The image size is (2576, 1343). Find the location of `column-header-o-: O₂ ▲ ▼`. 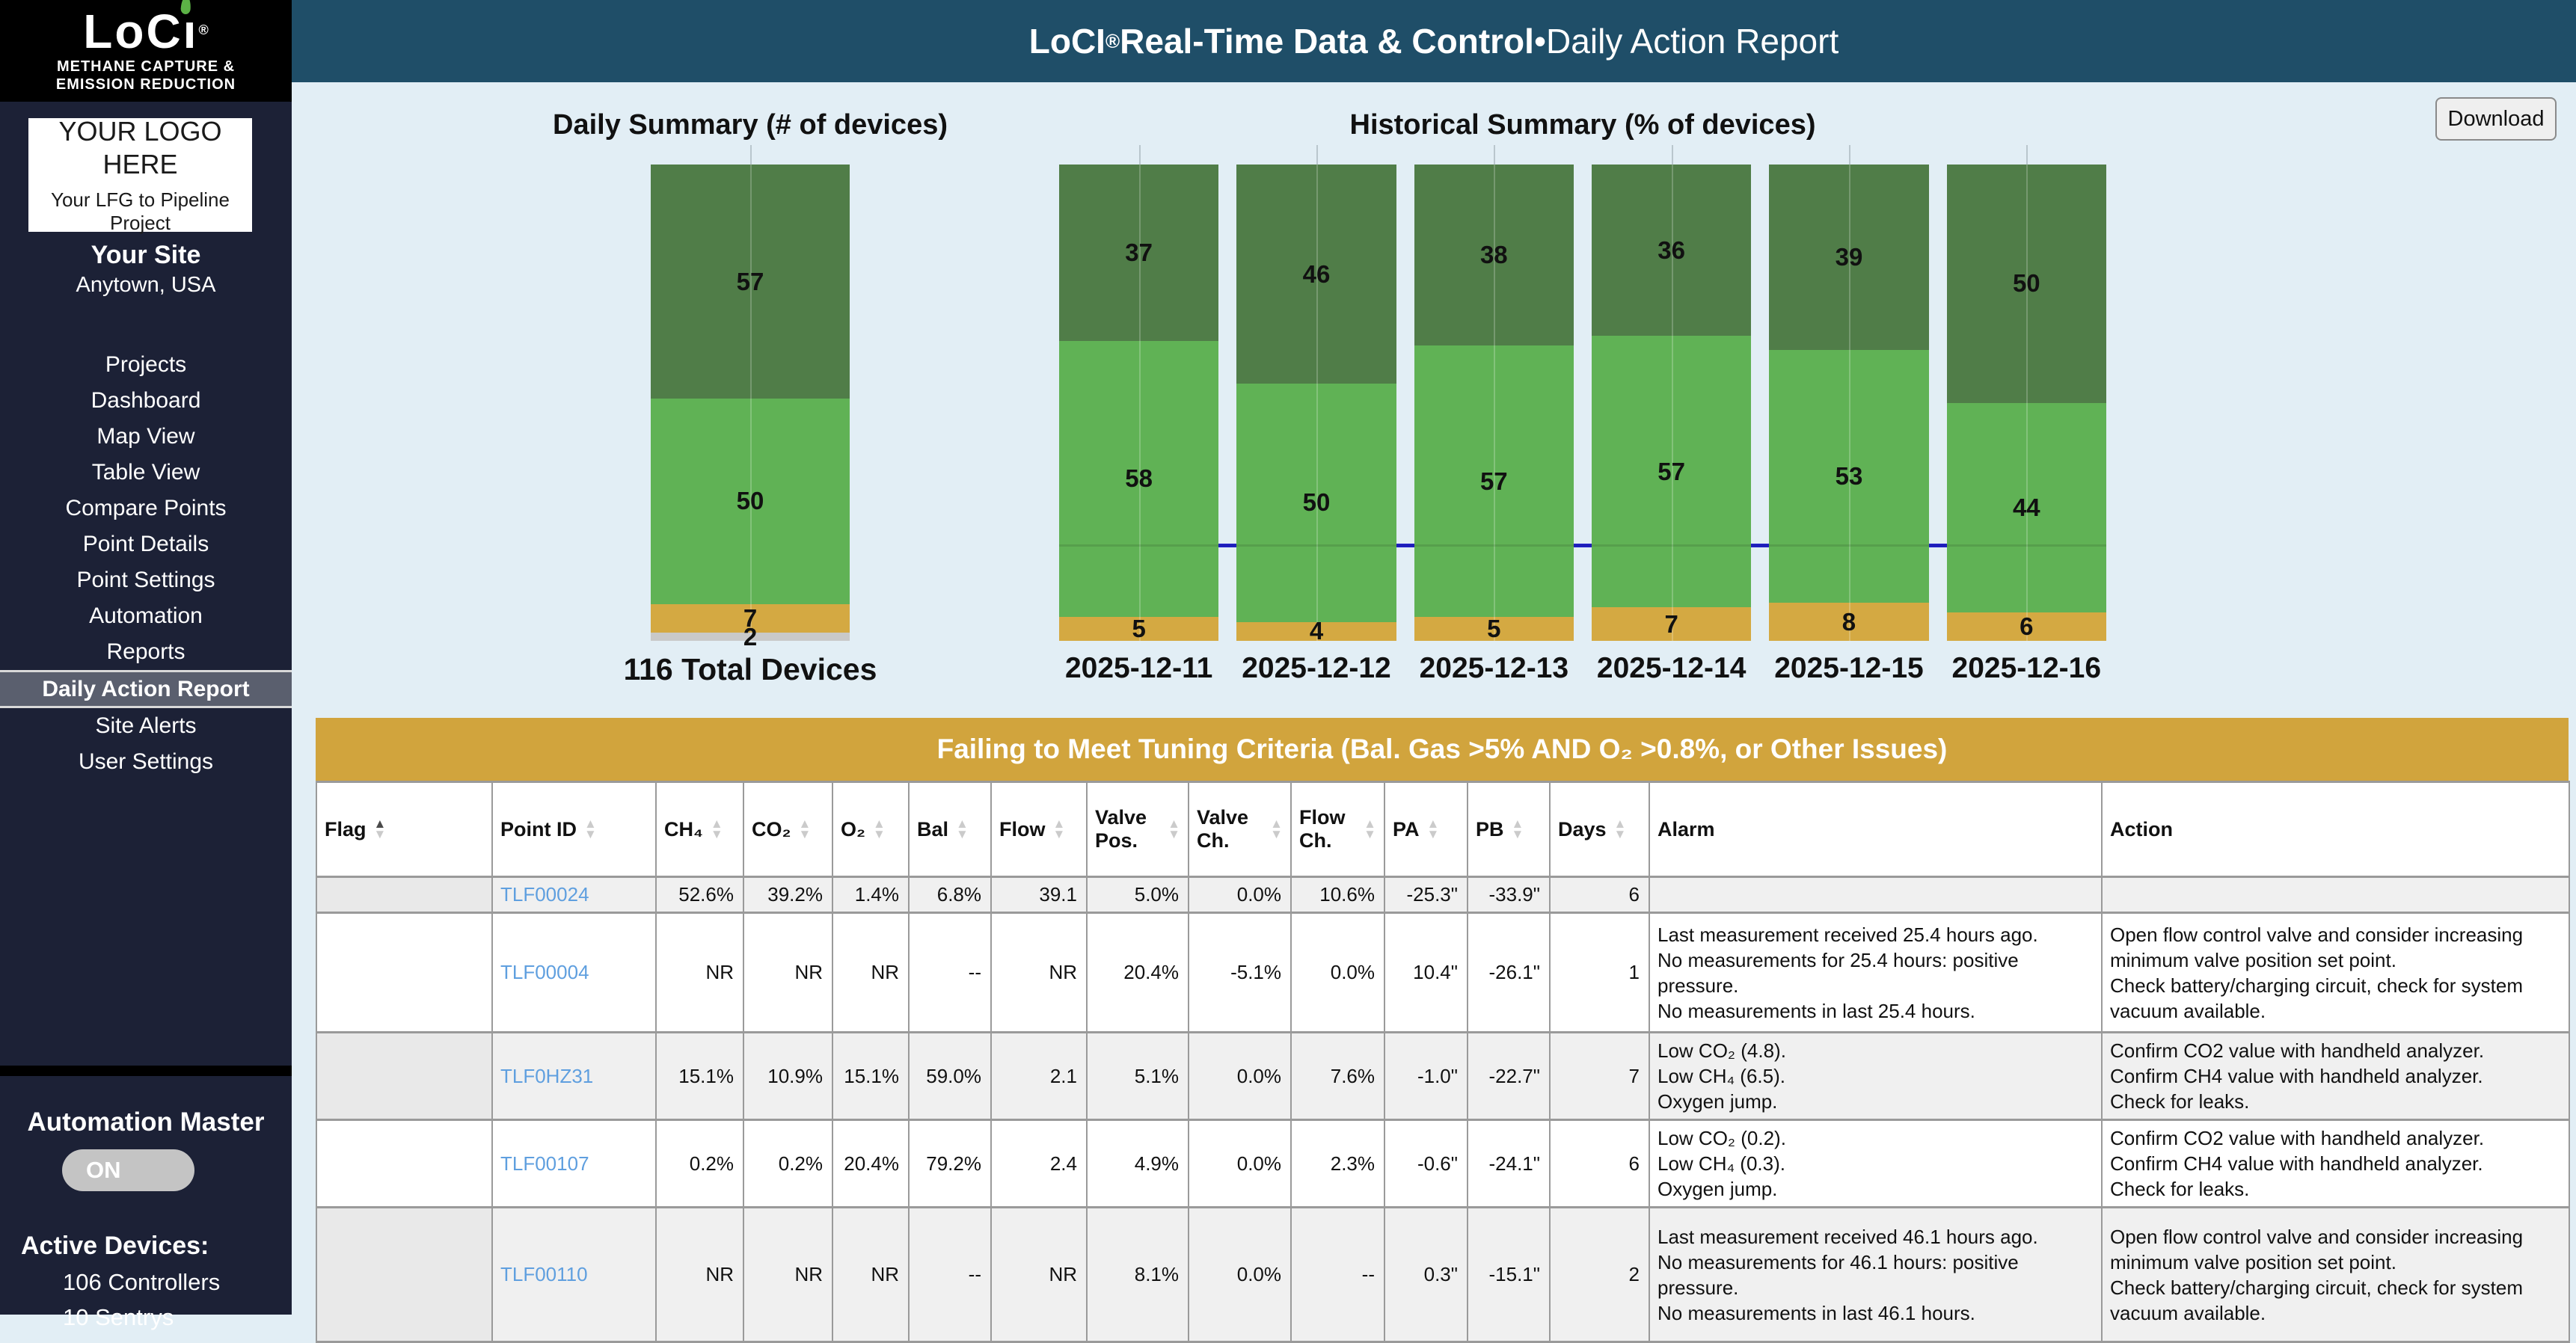

column-header-o-: O₂ ▲ ▼ is located at coordinates (871, 829).